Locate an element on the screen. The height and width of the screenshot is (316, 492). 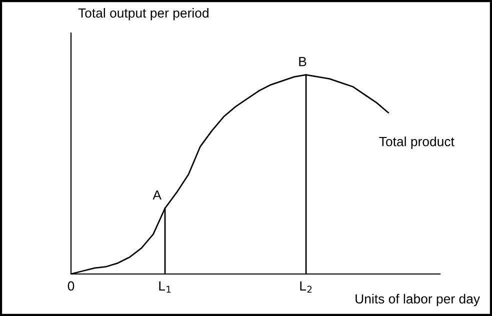
ref-line-label: A is located at coordinates (157, 195).